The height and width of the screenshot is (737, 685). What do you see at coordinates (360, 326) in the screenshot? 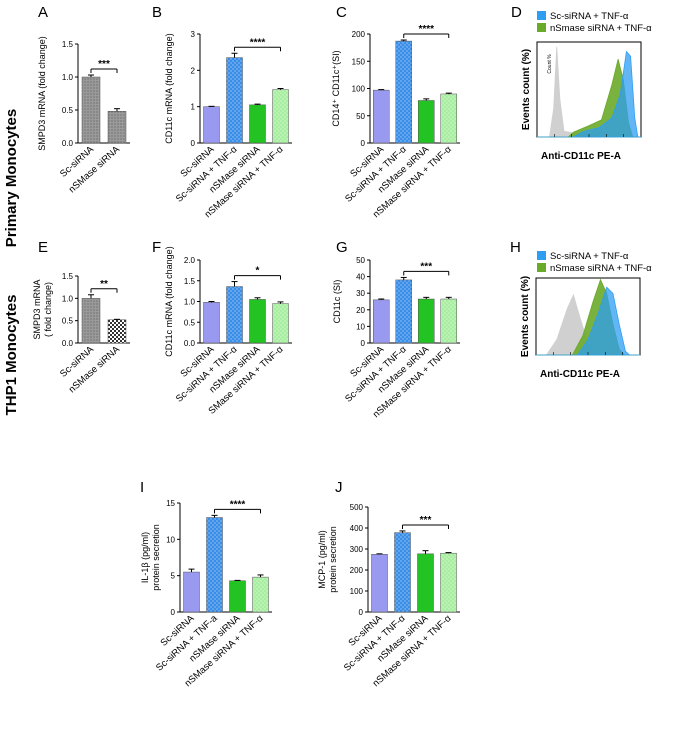
I see `y-tick-label: 10` at bounding box center [360, 326].